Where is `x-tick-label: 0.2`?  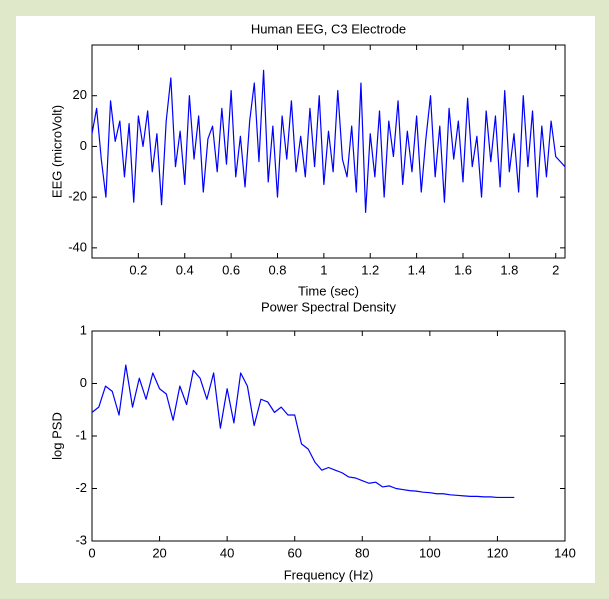 x-tick-label: 0.2 is located at coordinates (138, 269).